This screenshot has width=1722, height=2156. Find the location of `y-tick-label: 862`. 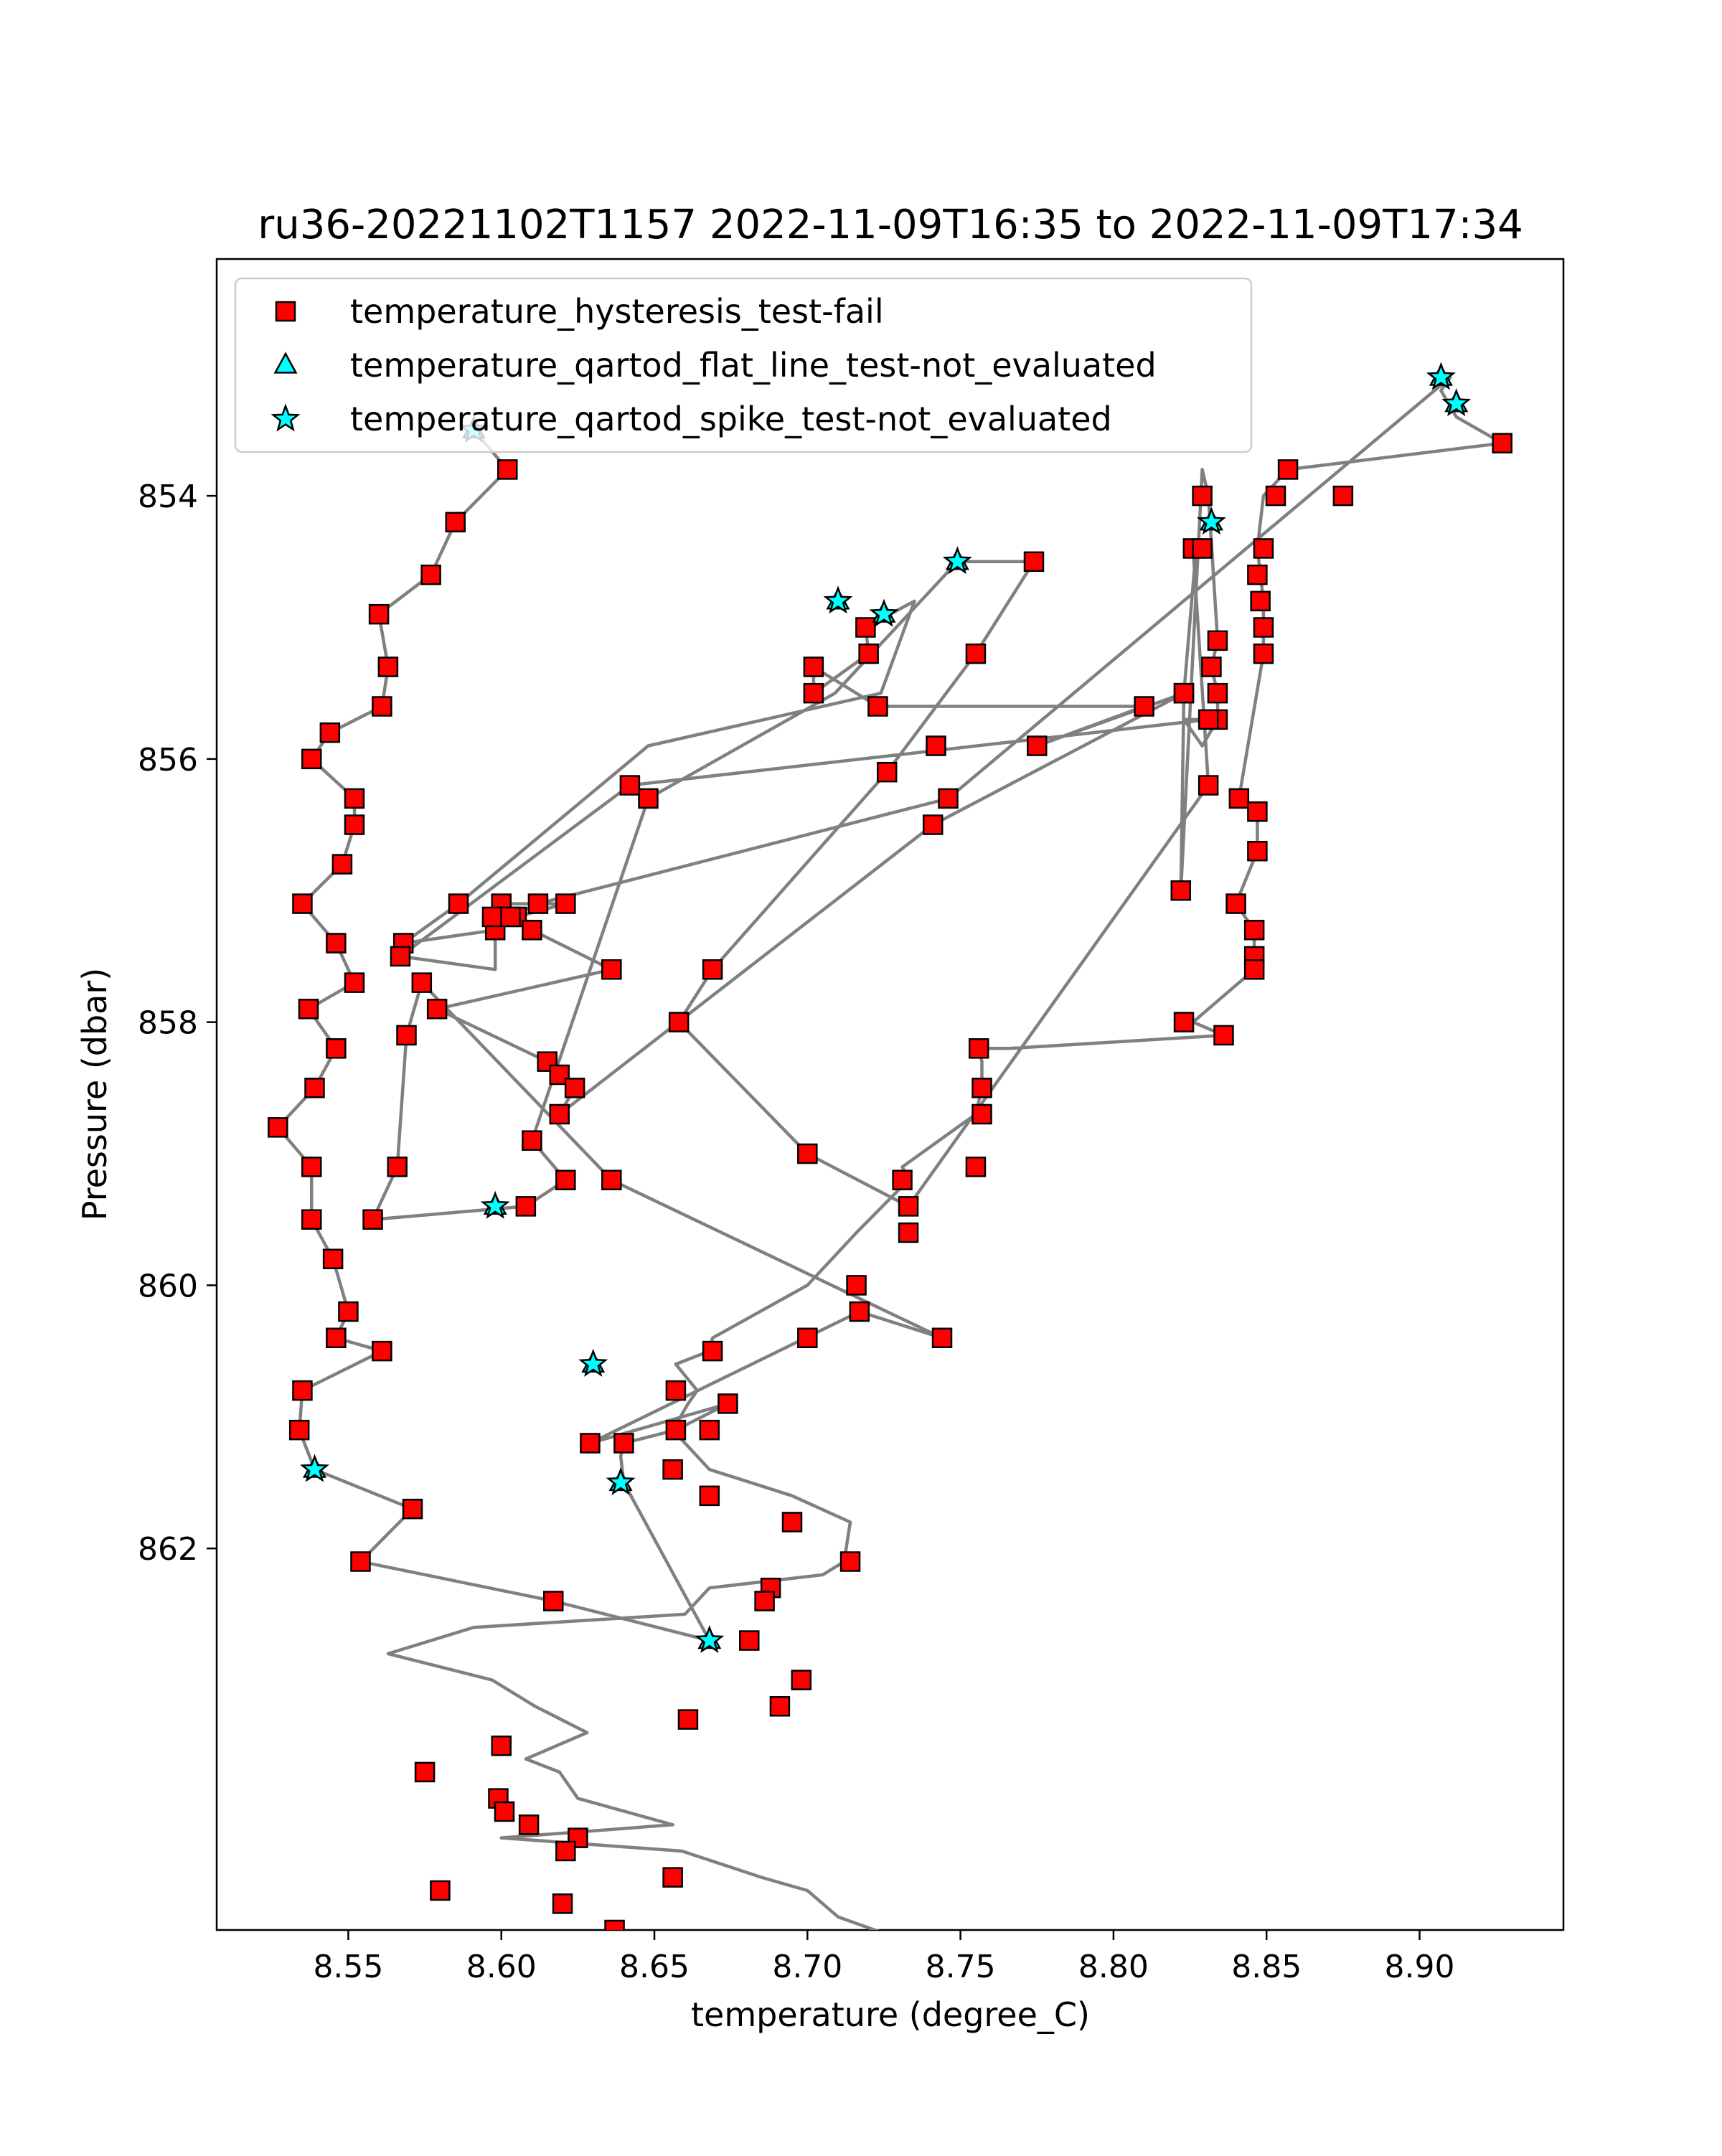

y-tick-label: 862 is located at coordinates (168, 1550).